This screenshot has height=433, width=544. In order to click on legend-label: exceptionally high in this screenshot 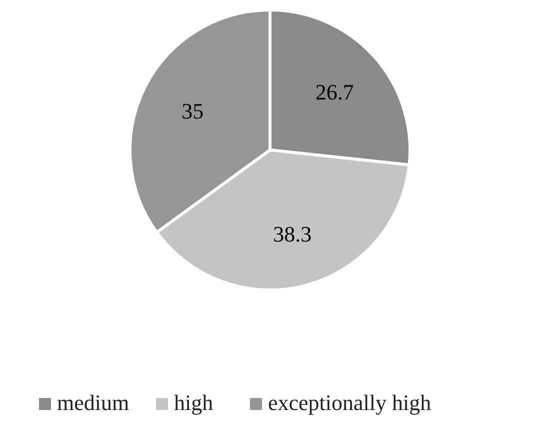, I will do `click(350, 402)`.